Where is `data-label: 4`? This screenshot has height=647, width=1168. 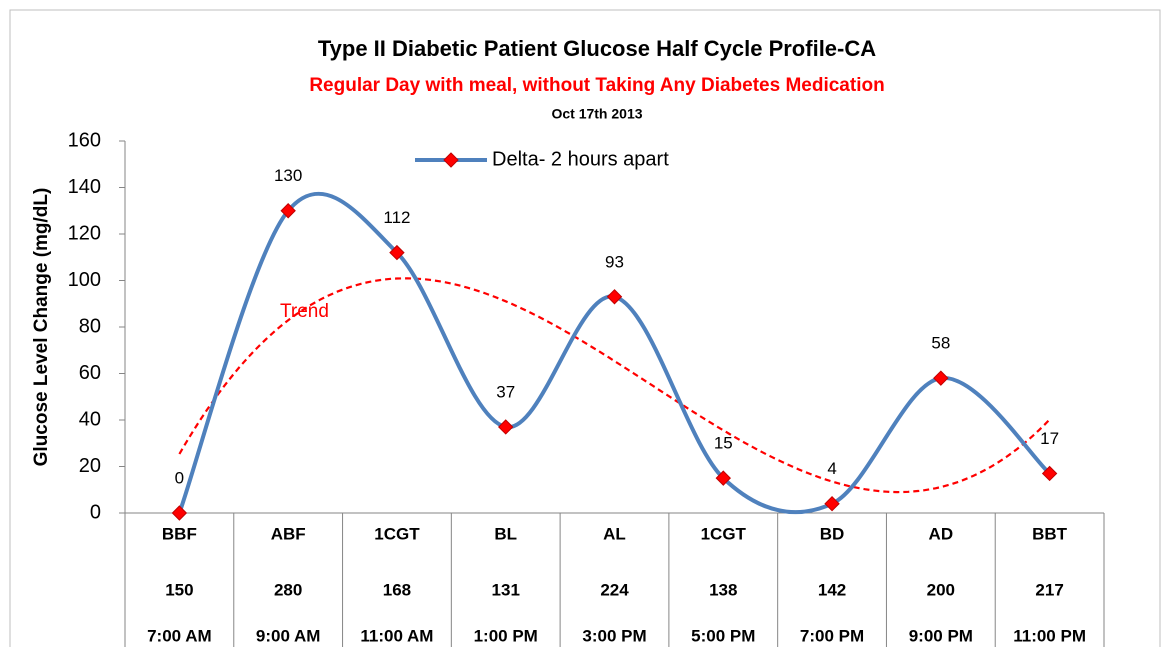
data-label: 4 is located at coordinates (831, 468).